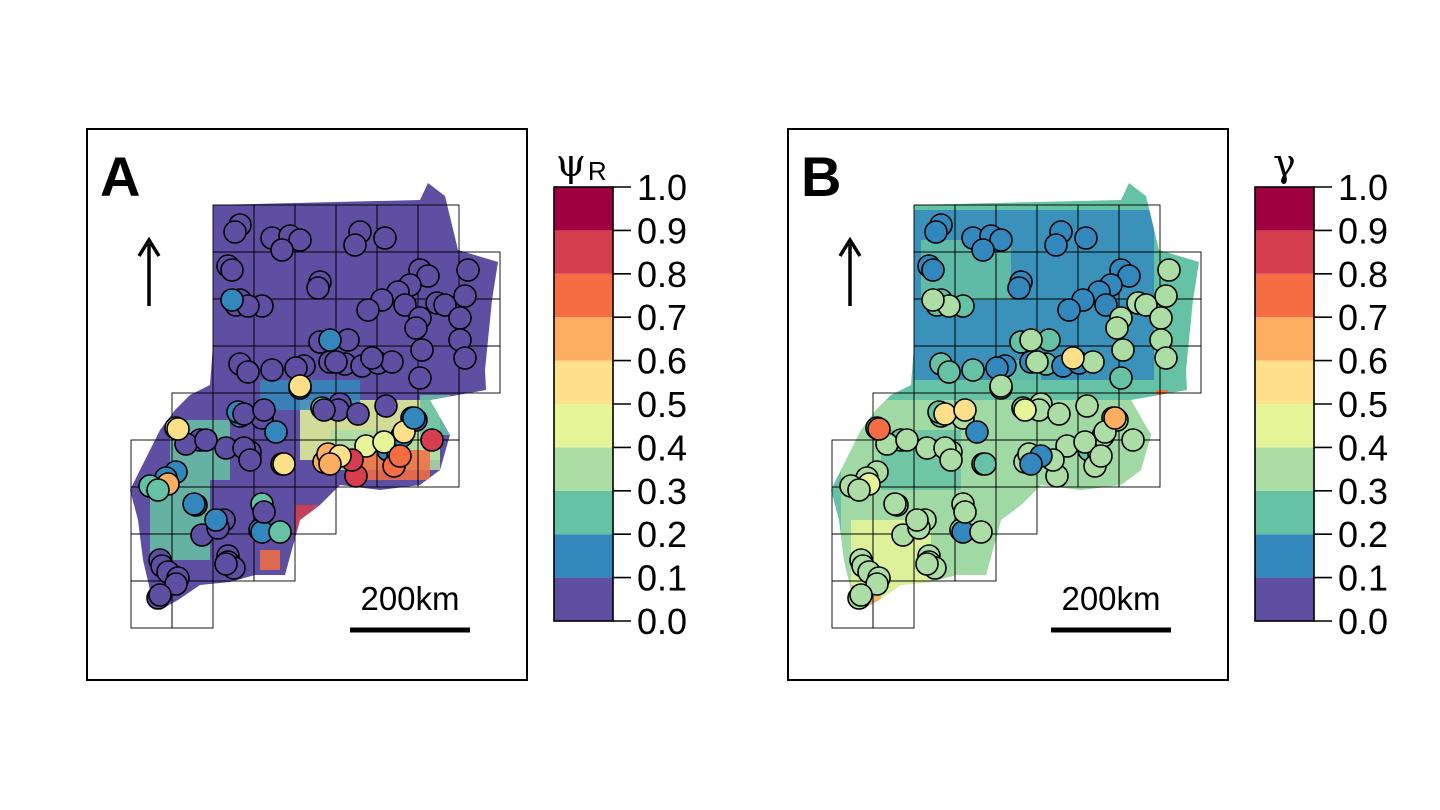 Image resolution: width=1440 pixels, height=810 pixels. I want to click on panel-b-legend-tick-label: 0.7, so click(1363, 317).